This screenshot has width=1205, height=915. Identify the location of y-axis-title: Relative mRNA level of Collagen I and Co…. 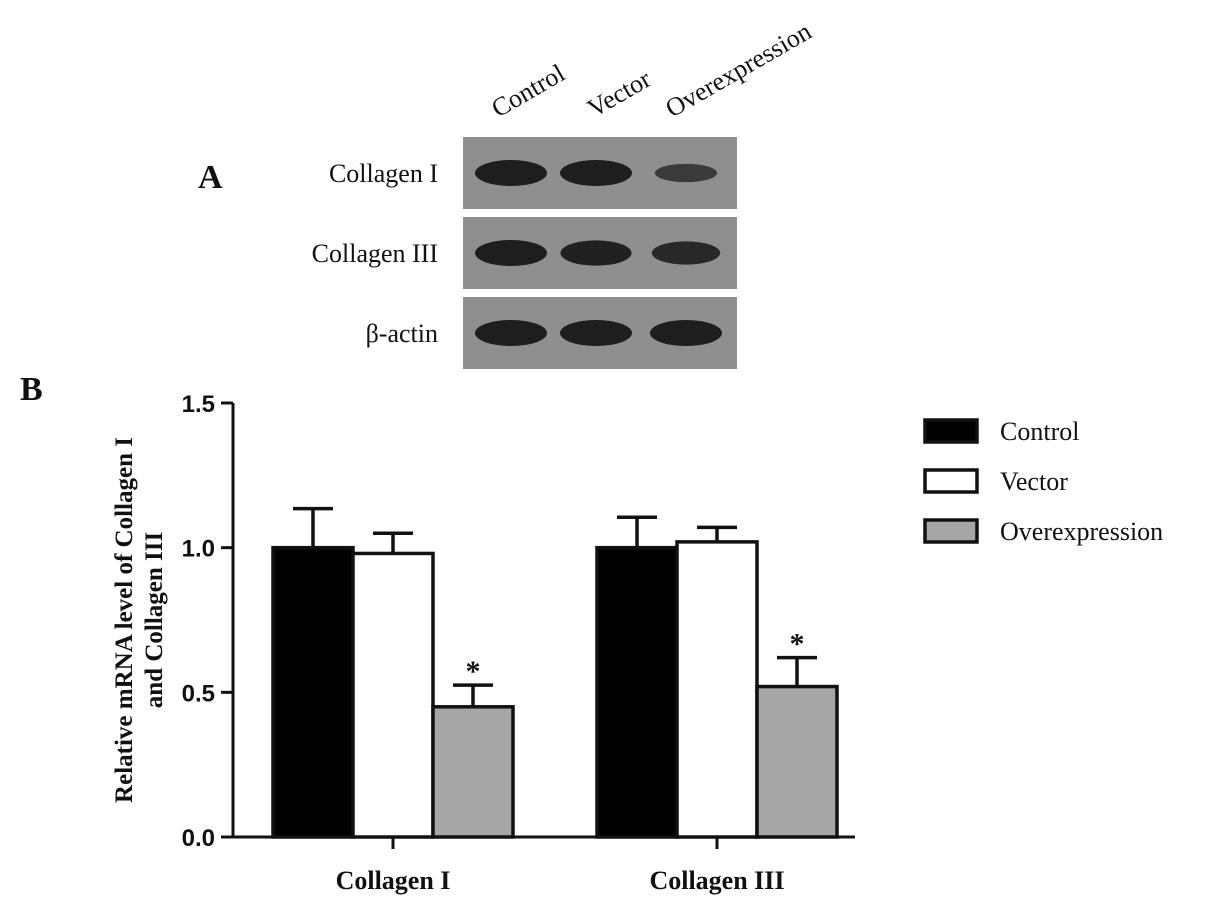
(139, 620).